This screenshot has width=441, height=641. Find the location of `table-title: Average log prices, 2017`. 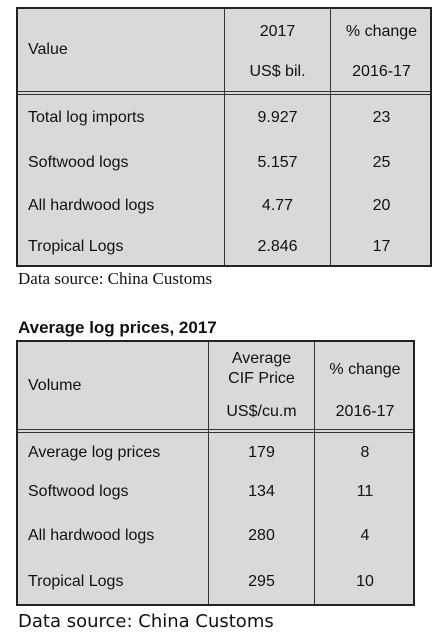

table-title: Average log prices, 2017 is located at coordinates (117, 327).